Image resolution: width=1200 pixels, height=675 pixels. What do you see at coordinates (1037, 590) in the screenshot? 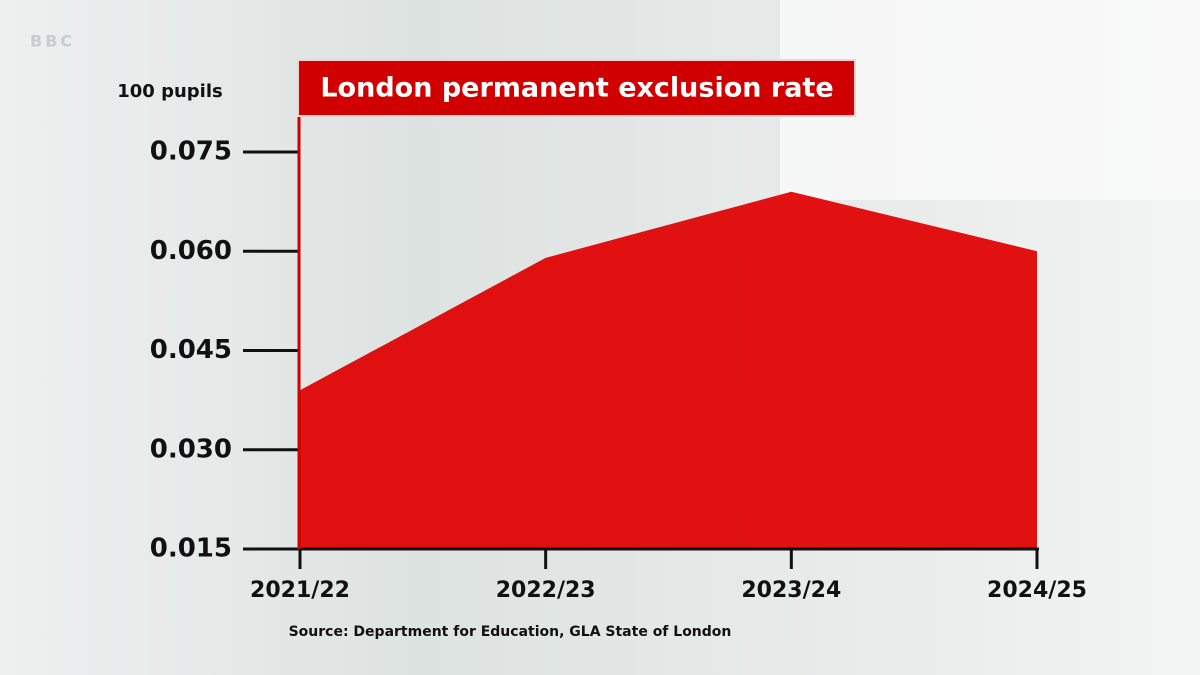
I see `x-tick-label: 2024/25` at bounding box center [1037, 590].